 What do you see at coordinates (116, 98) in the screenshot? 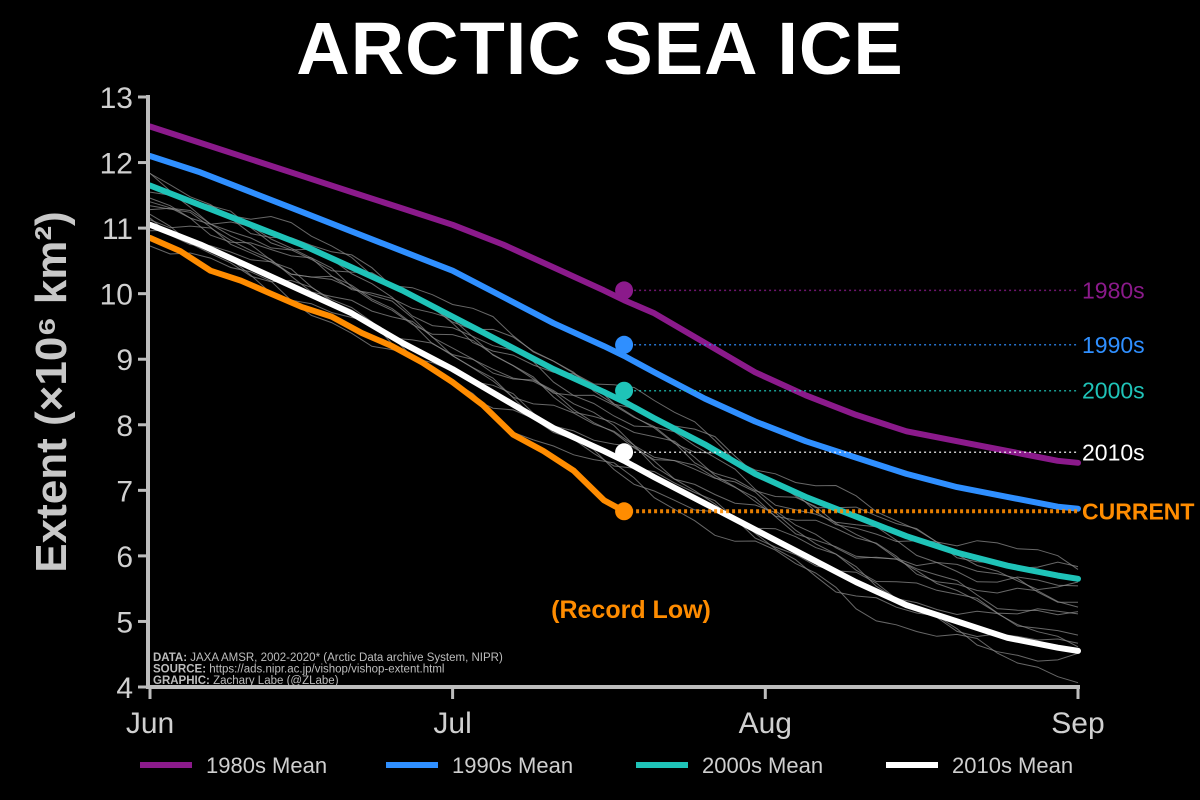
I see `y-tick-label-13: 13` at bounding box center [116, 98].